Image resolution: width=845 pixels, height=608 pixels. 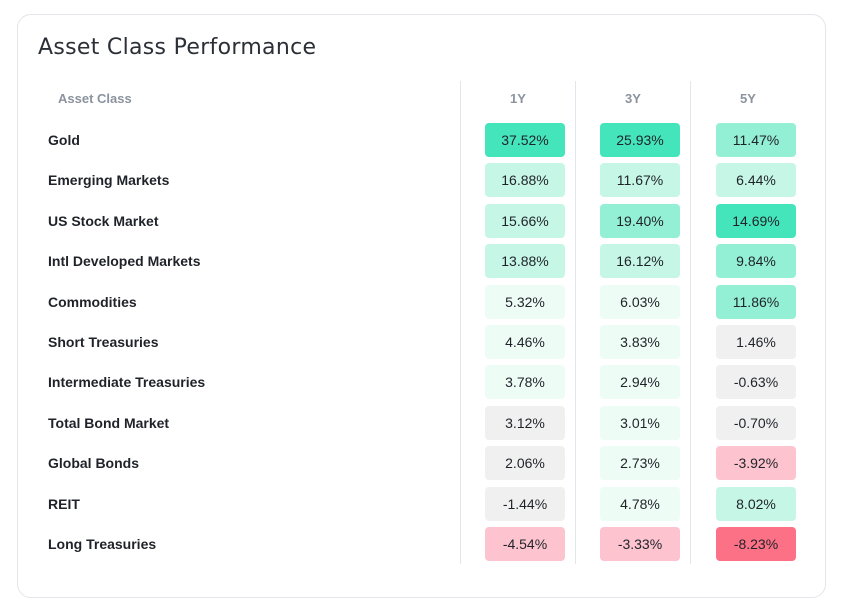 I want to click on cell-y1: 5.32%, so click(x=525, y=302).